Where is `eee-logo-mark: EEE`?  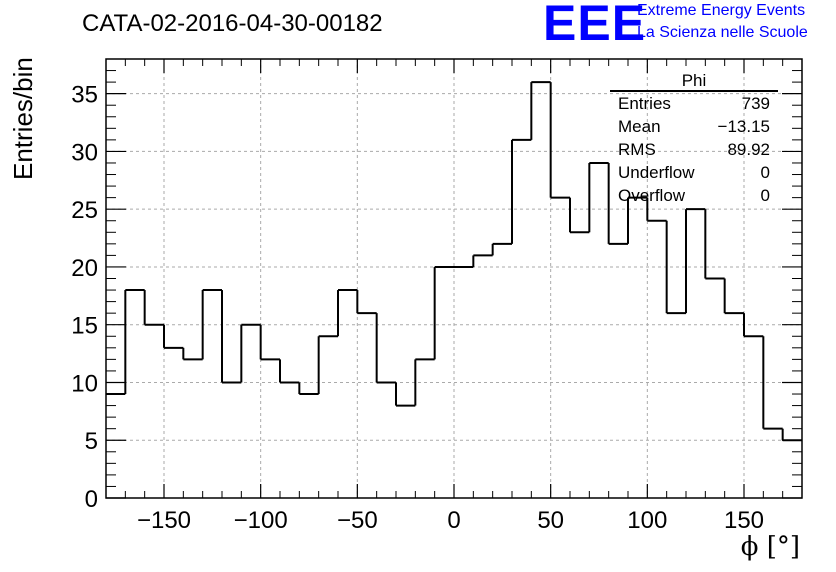 eee-logo-mark: EEE is located at coordinates (595, 25).